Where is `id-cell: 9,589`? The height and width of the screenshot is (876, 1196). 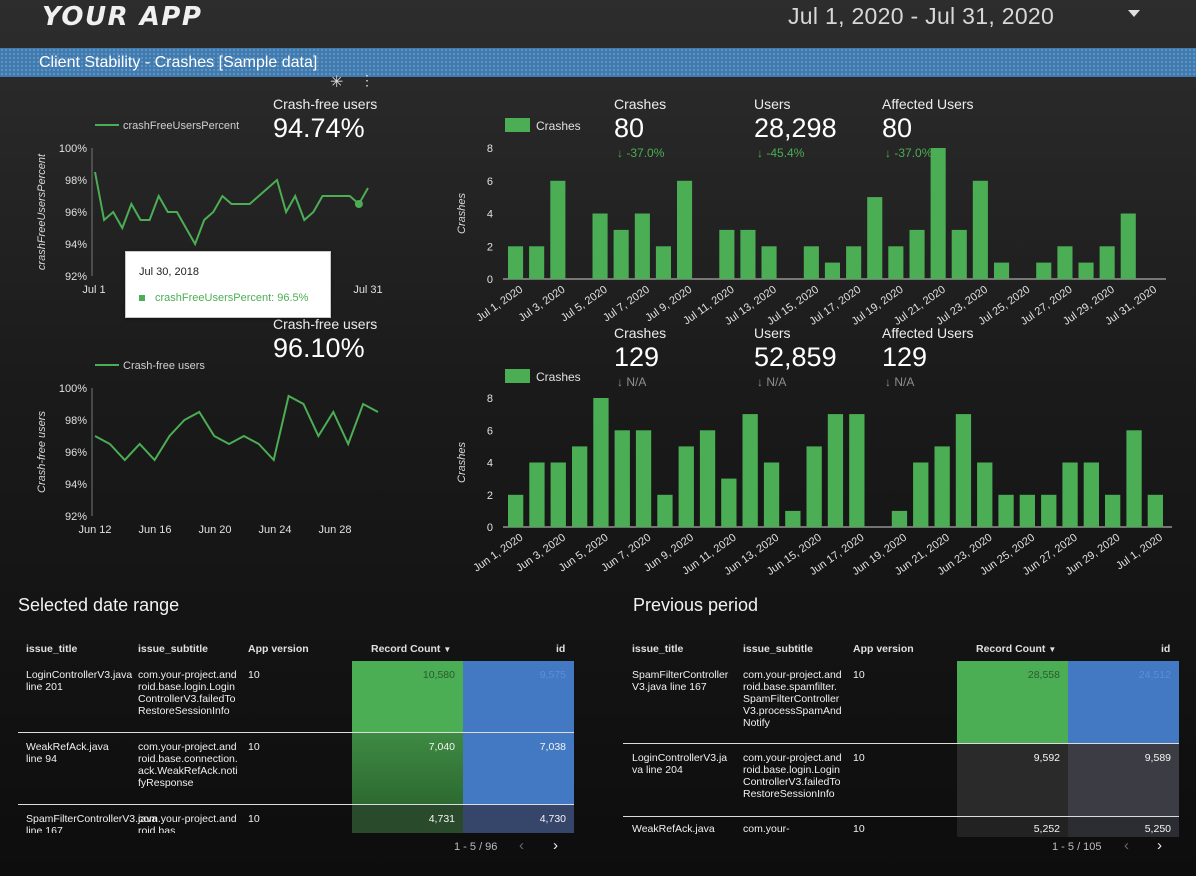
id-cell: 9,589 is located at coordinates (1157, 758).